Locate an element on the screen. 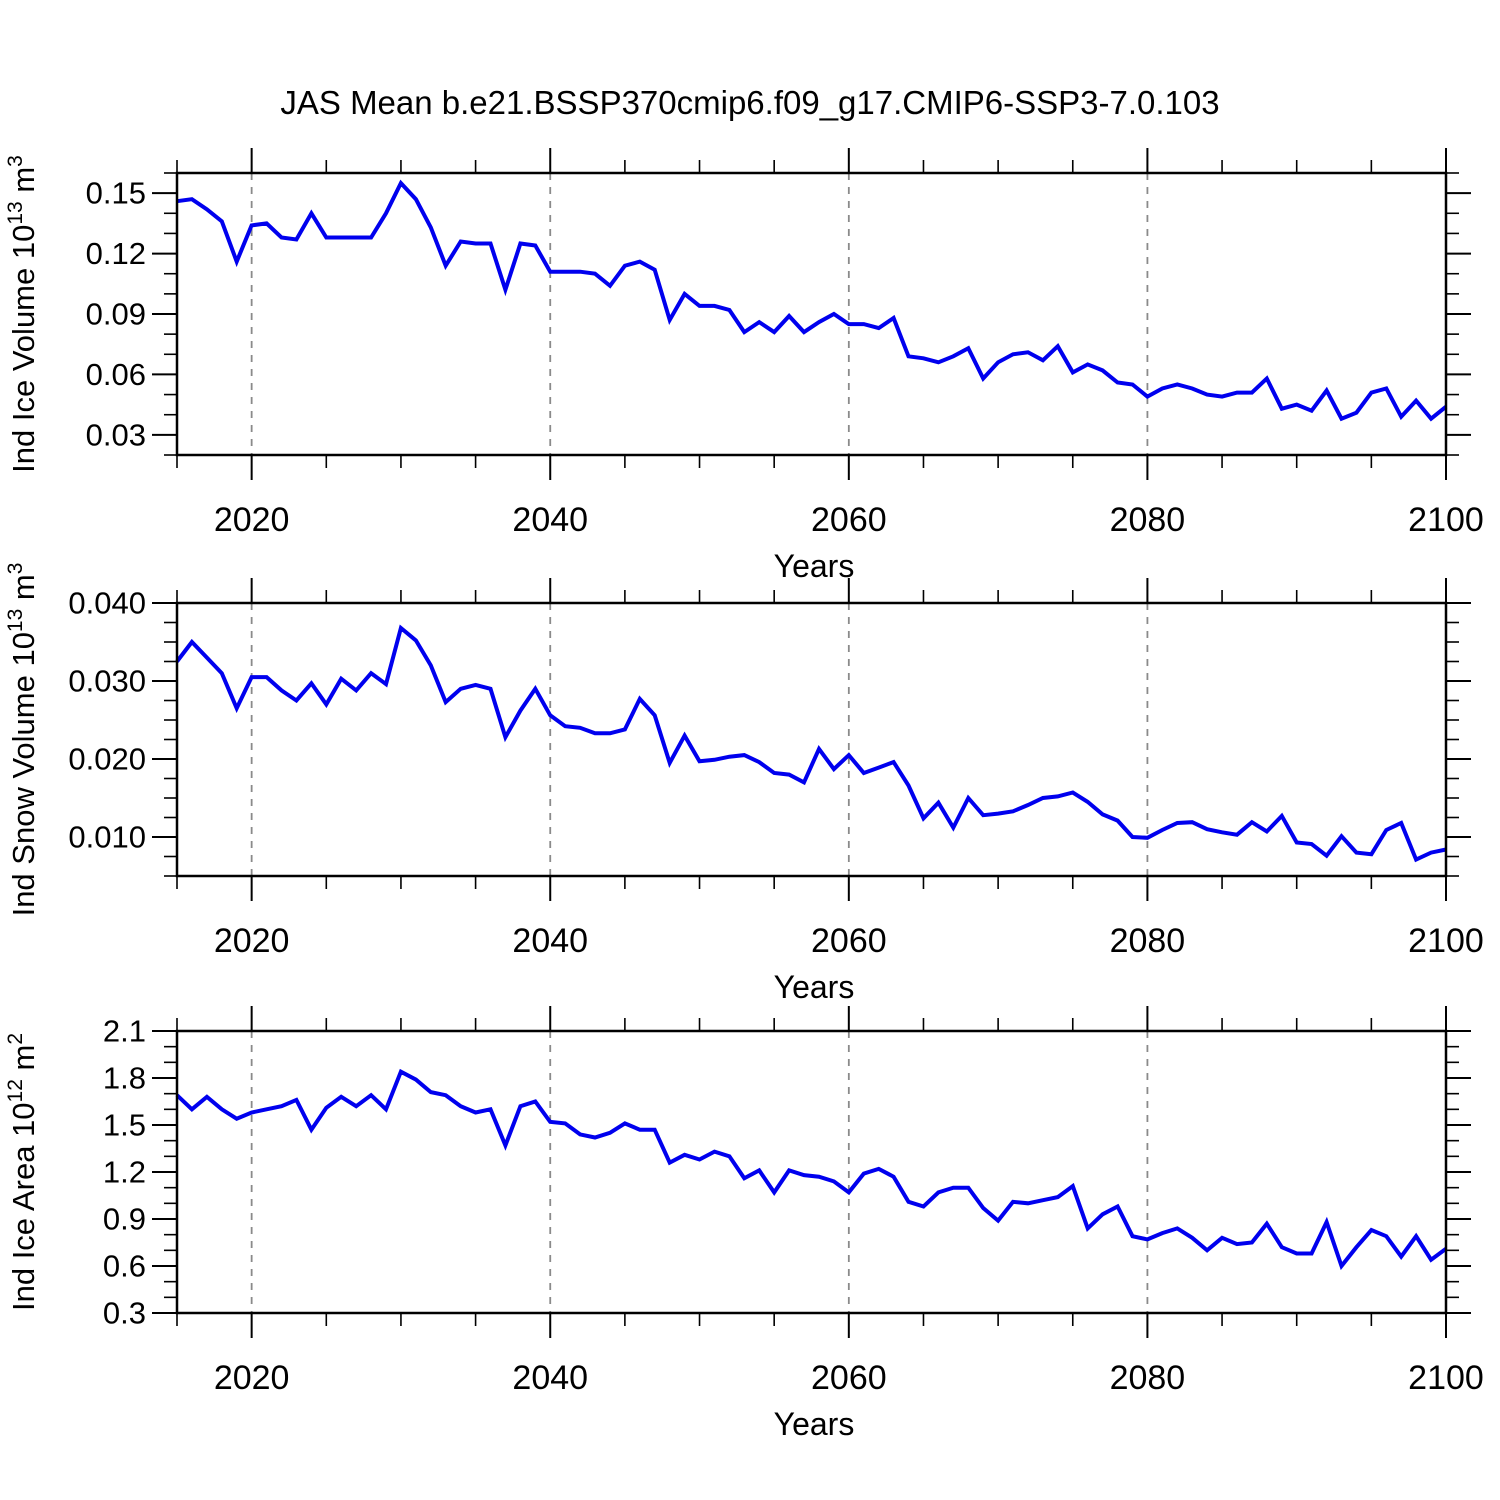 The height and width of the screenshot is (1500, 1500). y-tick-label: 0.3 is located at coordinates (124, 1313).